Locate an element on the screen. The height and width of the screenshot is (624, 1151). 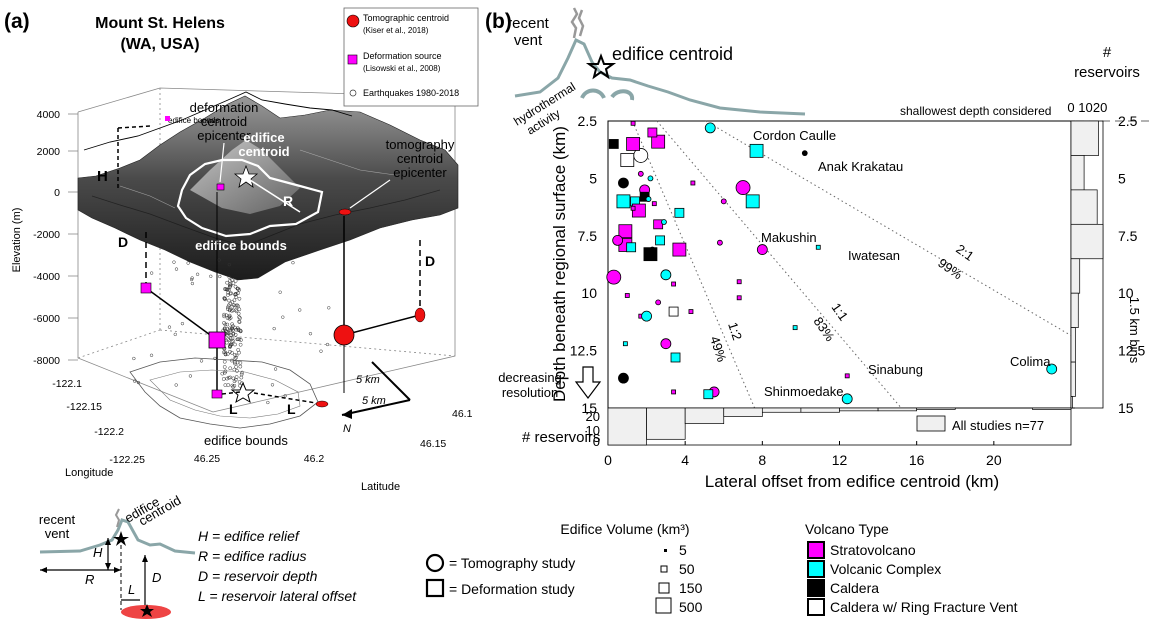
edifice-bounds-label: edifice bounds is located at coordinates (241, 245).